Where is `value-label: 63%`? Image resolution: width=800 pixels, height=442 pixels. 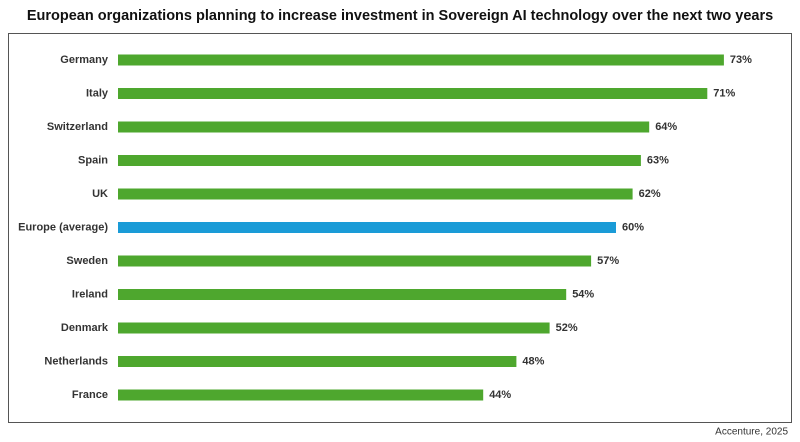 value-label: 63% is located at coordinates (658, 160).